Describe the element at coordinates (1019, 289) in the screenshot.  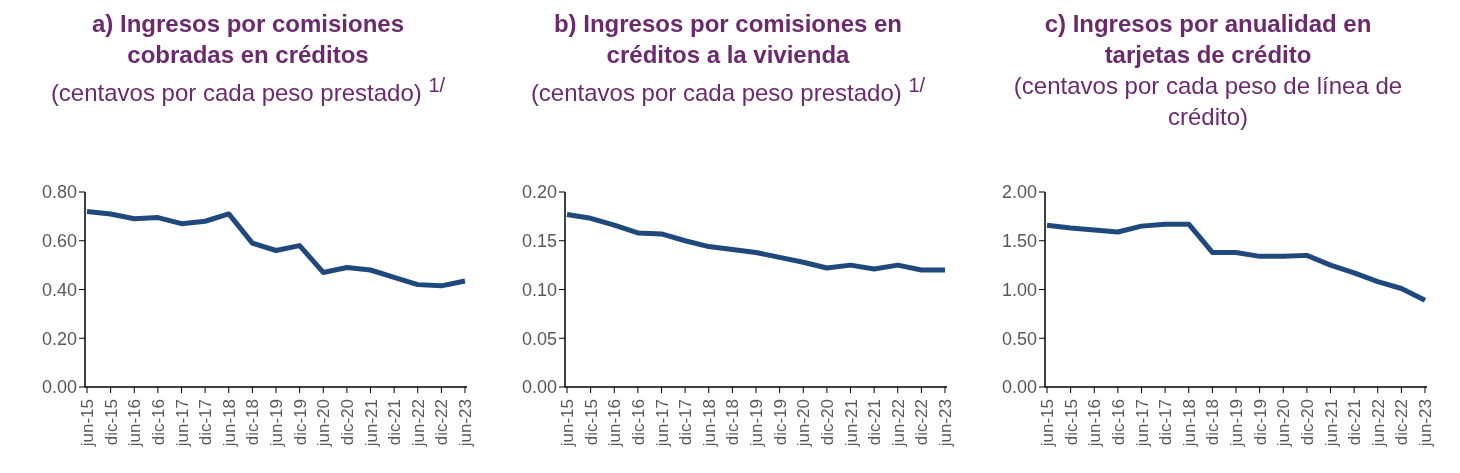
I see `y-tick-label: 1.00` at that location.